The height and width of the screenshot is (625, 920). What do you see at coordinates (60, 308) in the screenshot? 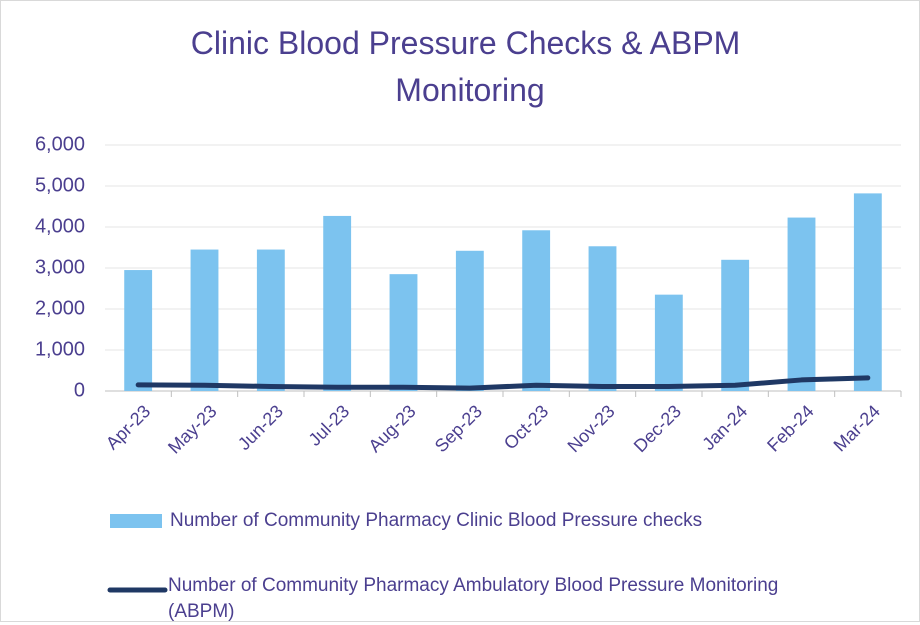
I see `y-tick-label: 2,000` at bounding box center [60, 308].